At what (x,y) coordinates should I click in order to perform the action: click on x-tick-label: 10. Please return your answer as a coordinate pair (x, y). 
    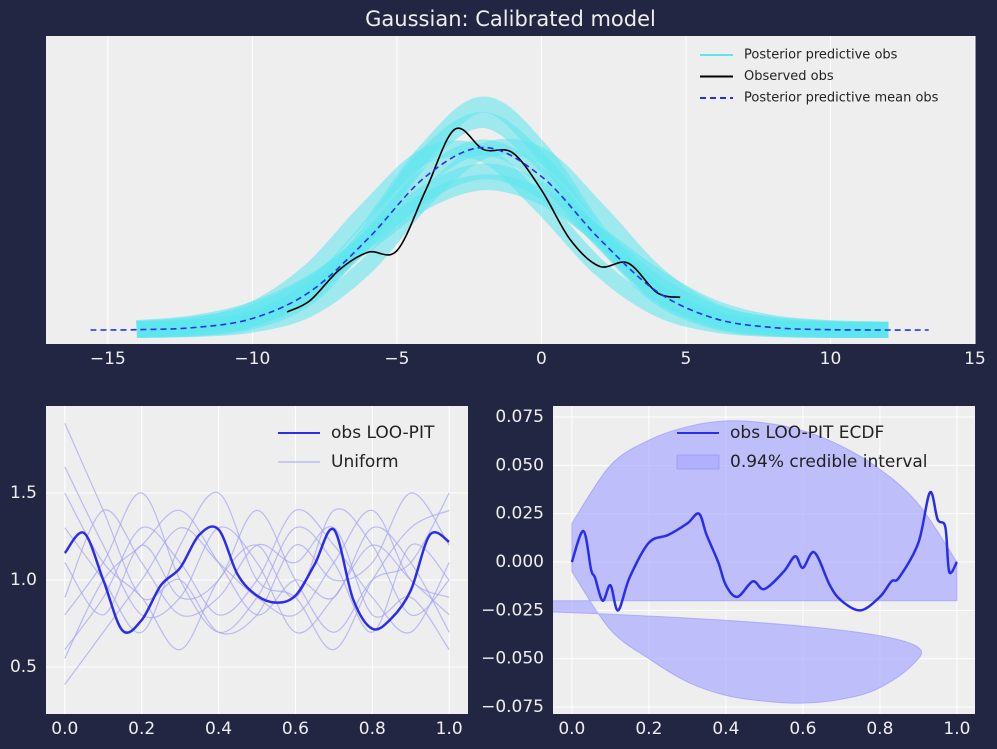
    Looking at the image, I should click on (831, 359).